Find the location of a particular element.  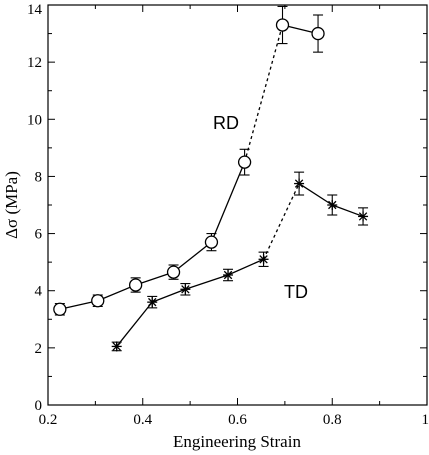

x-tick-label: 0.6 is located at coordinates (237, 420).